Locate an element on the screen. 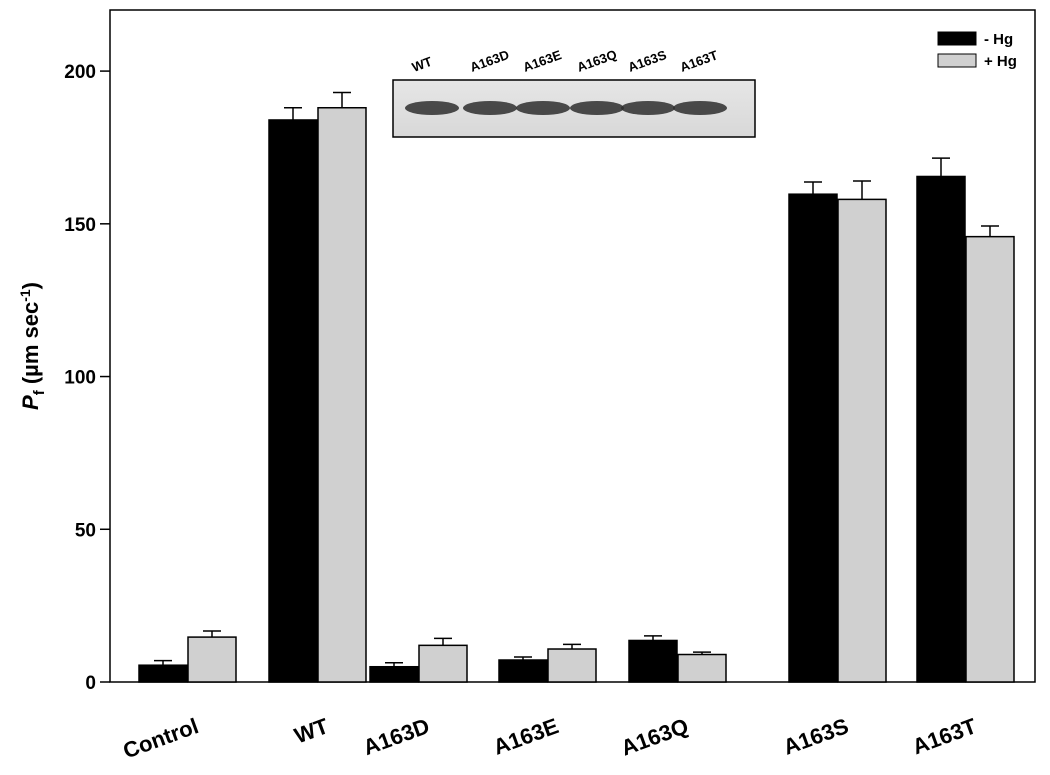 The height and width of the screenshot is (775, 1050). y-label-text: (µm sec is located at coordinates (30, 346).